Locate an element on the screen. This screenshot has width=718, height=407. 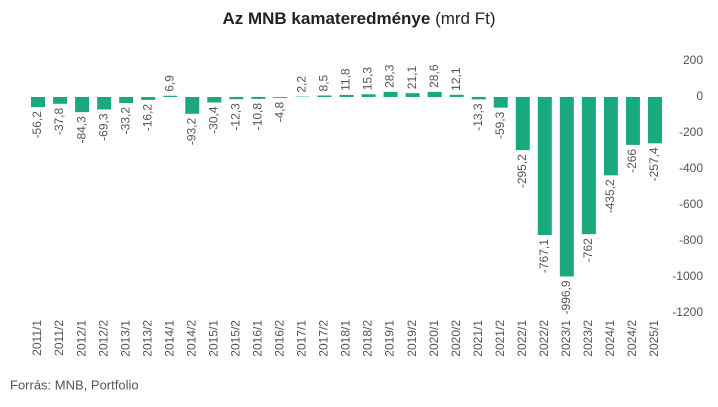
data-label: -996,9 is located at coordinates (566, 297).